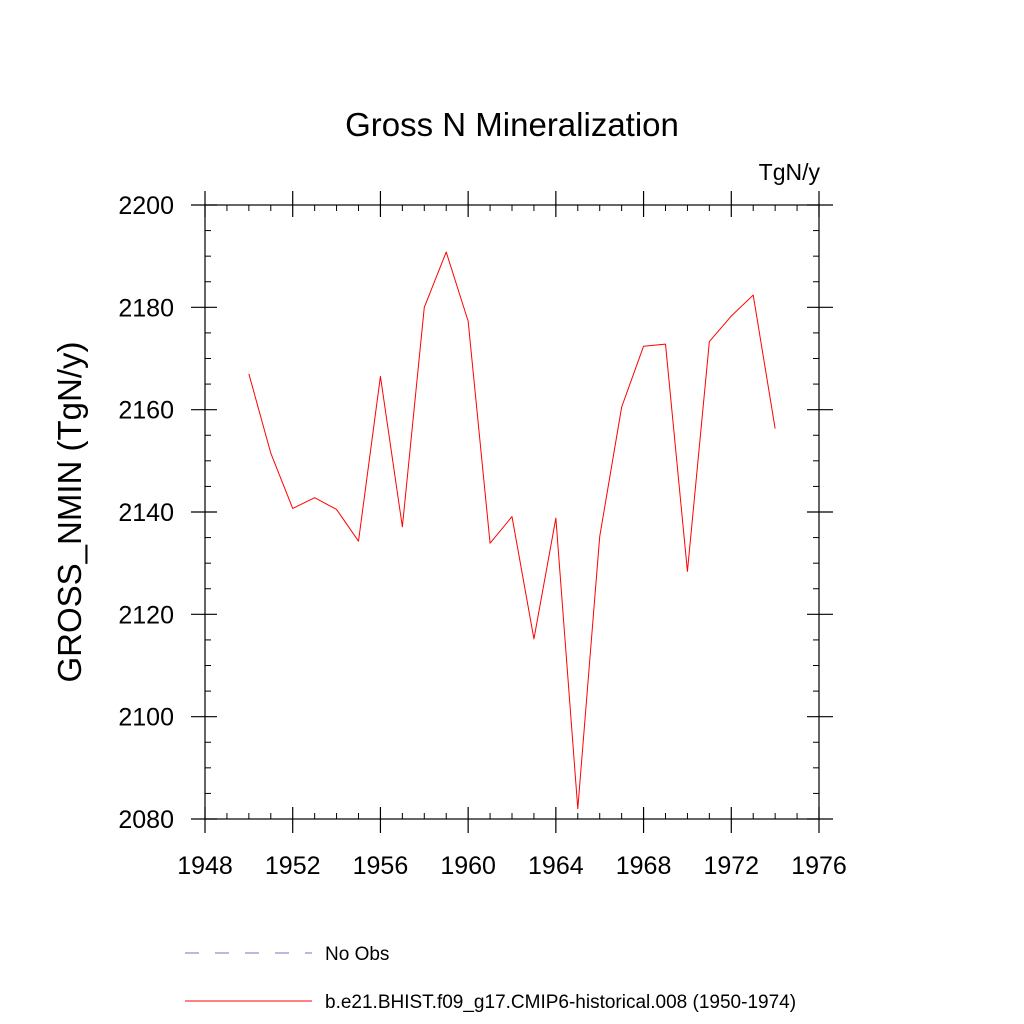  I want to click on x-tick-label: 1972, so click(731, 866).